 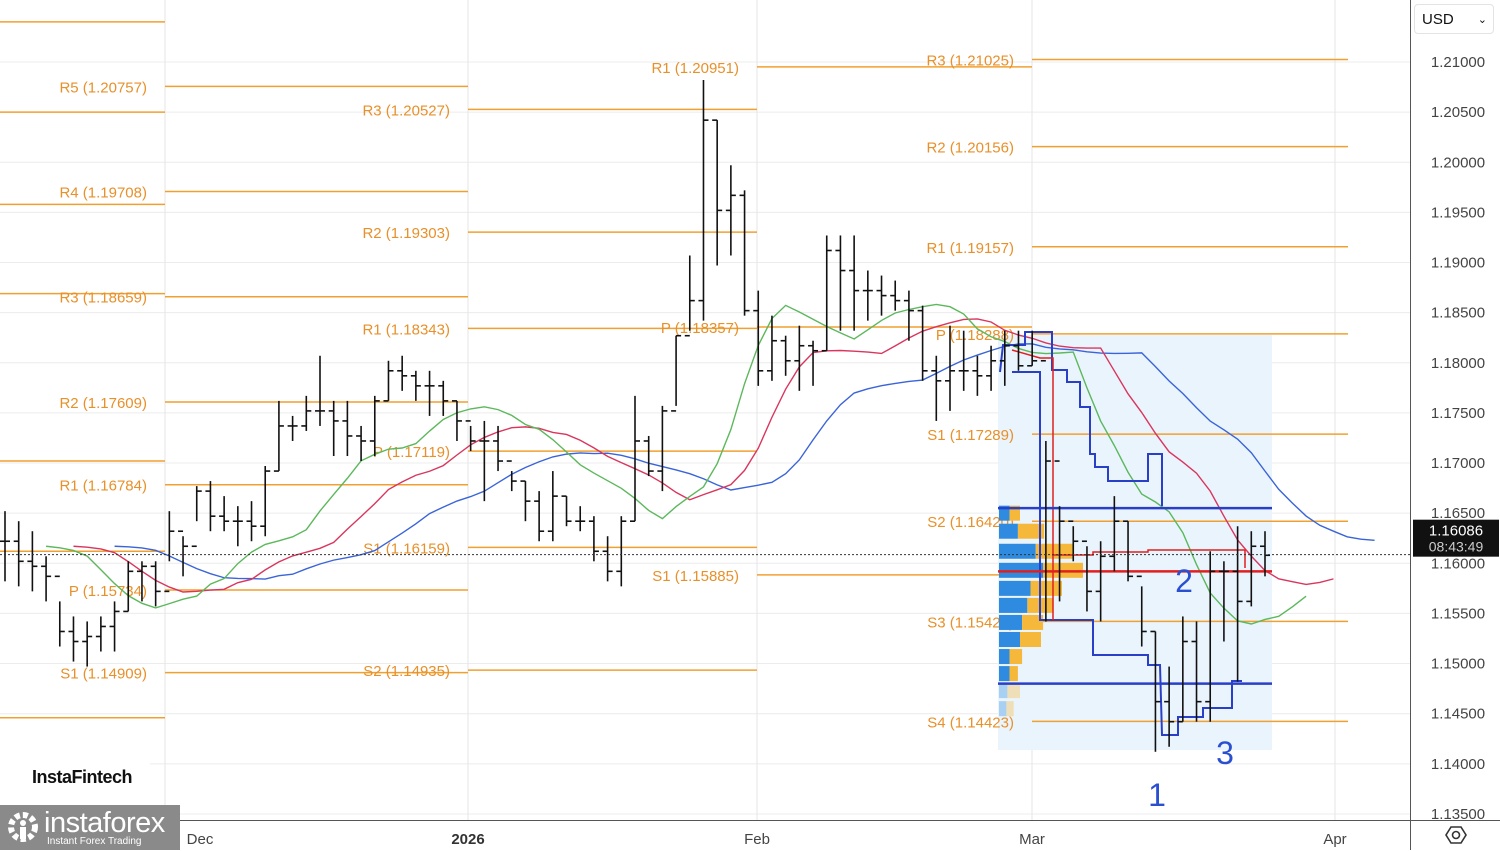 I want to click on time-axis: Dec 2026 Feb Mar Apr, so click(x=750, y=835).